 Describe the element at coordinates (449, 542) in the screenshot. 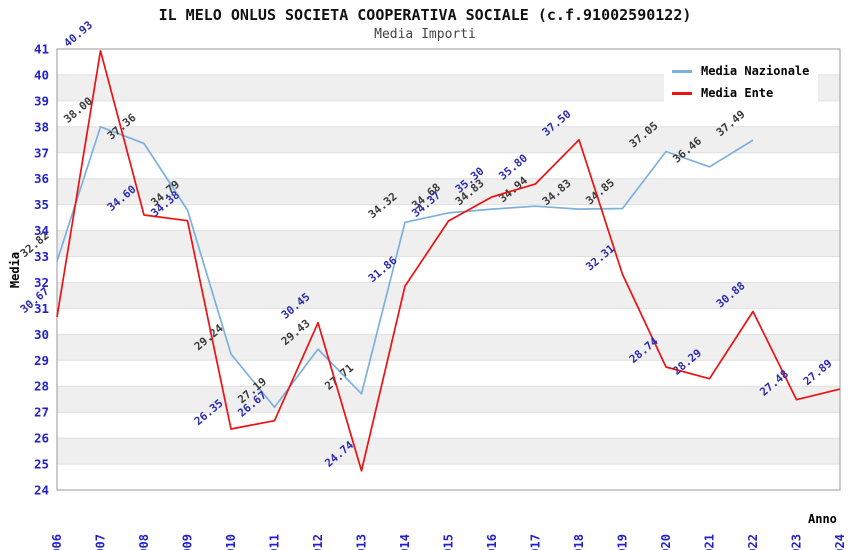

I see `x-tick-label: 2015` at that location.